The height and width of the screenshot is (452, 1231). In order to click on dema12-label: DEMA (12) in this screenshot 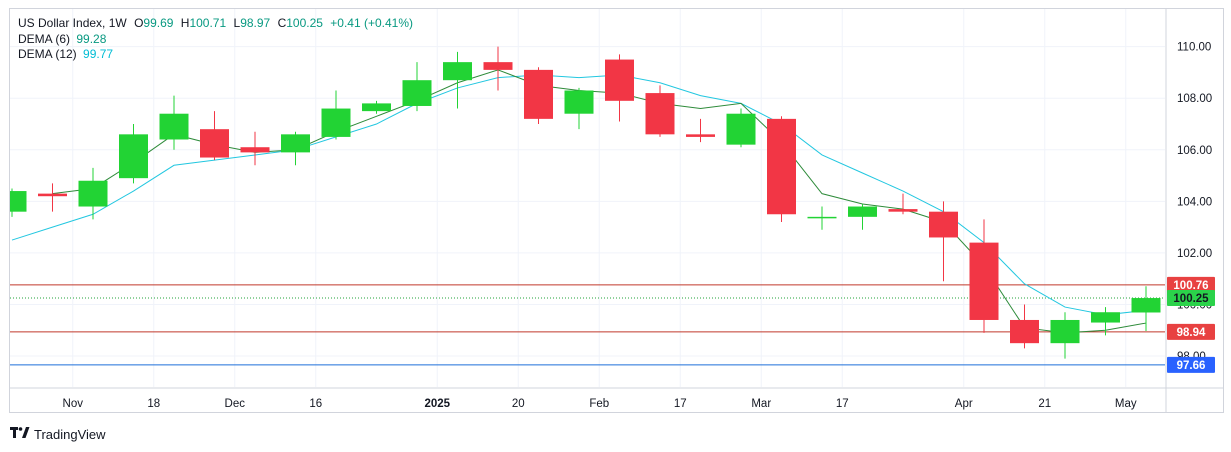, I will do `click(47, 54)`.